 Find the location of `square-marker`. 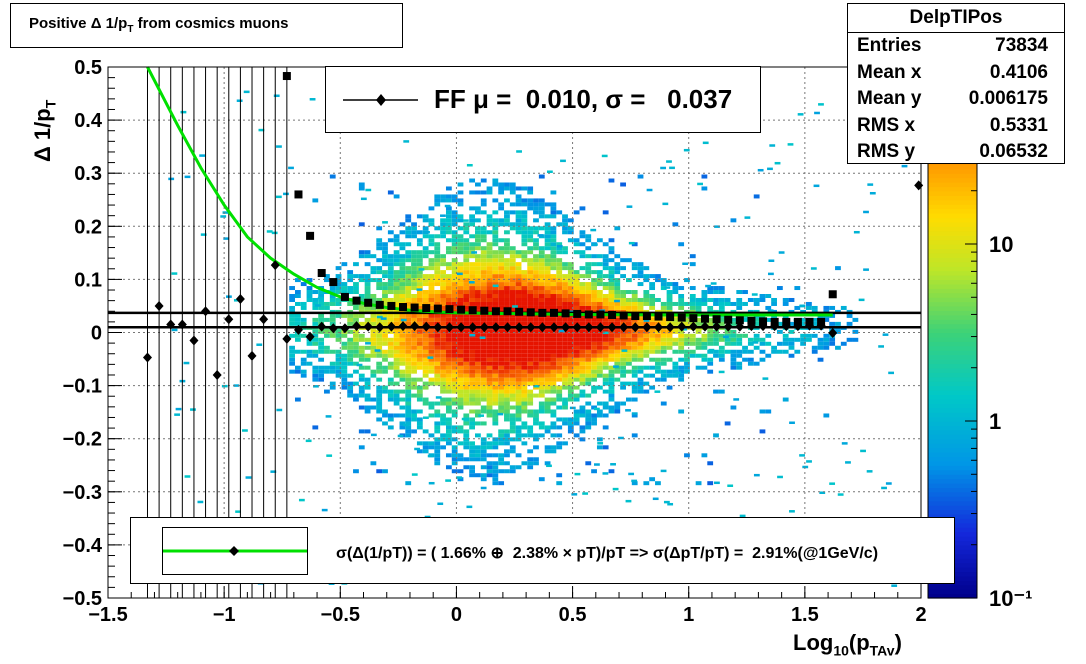

square-marker is located at coordinates (391, 305).